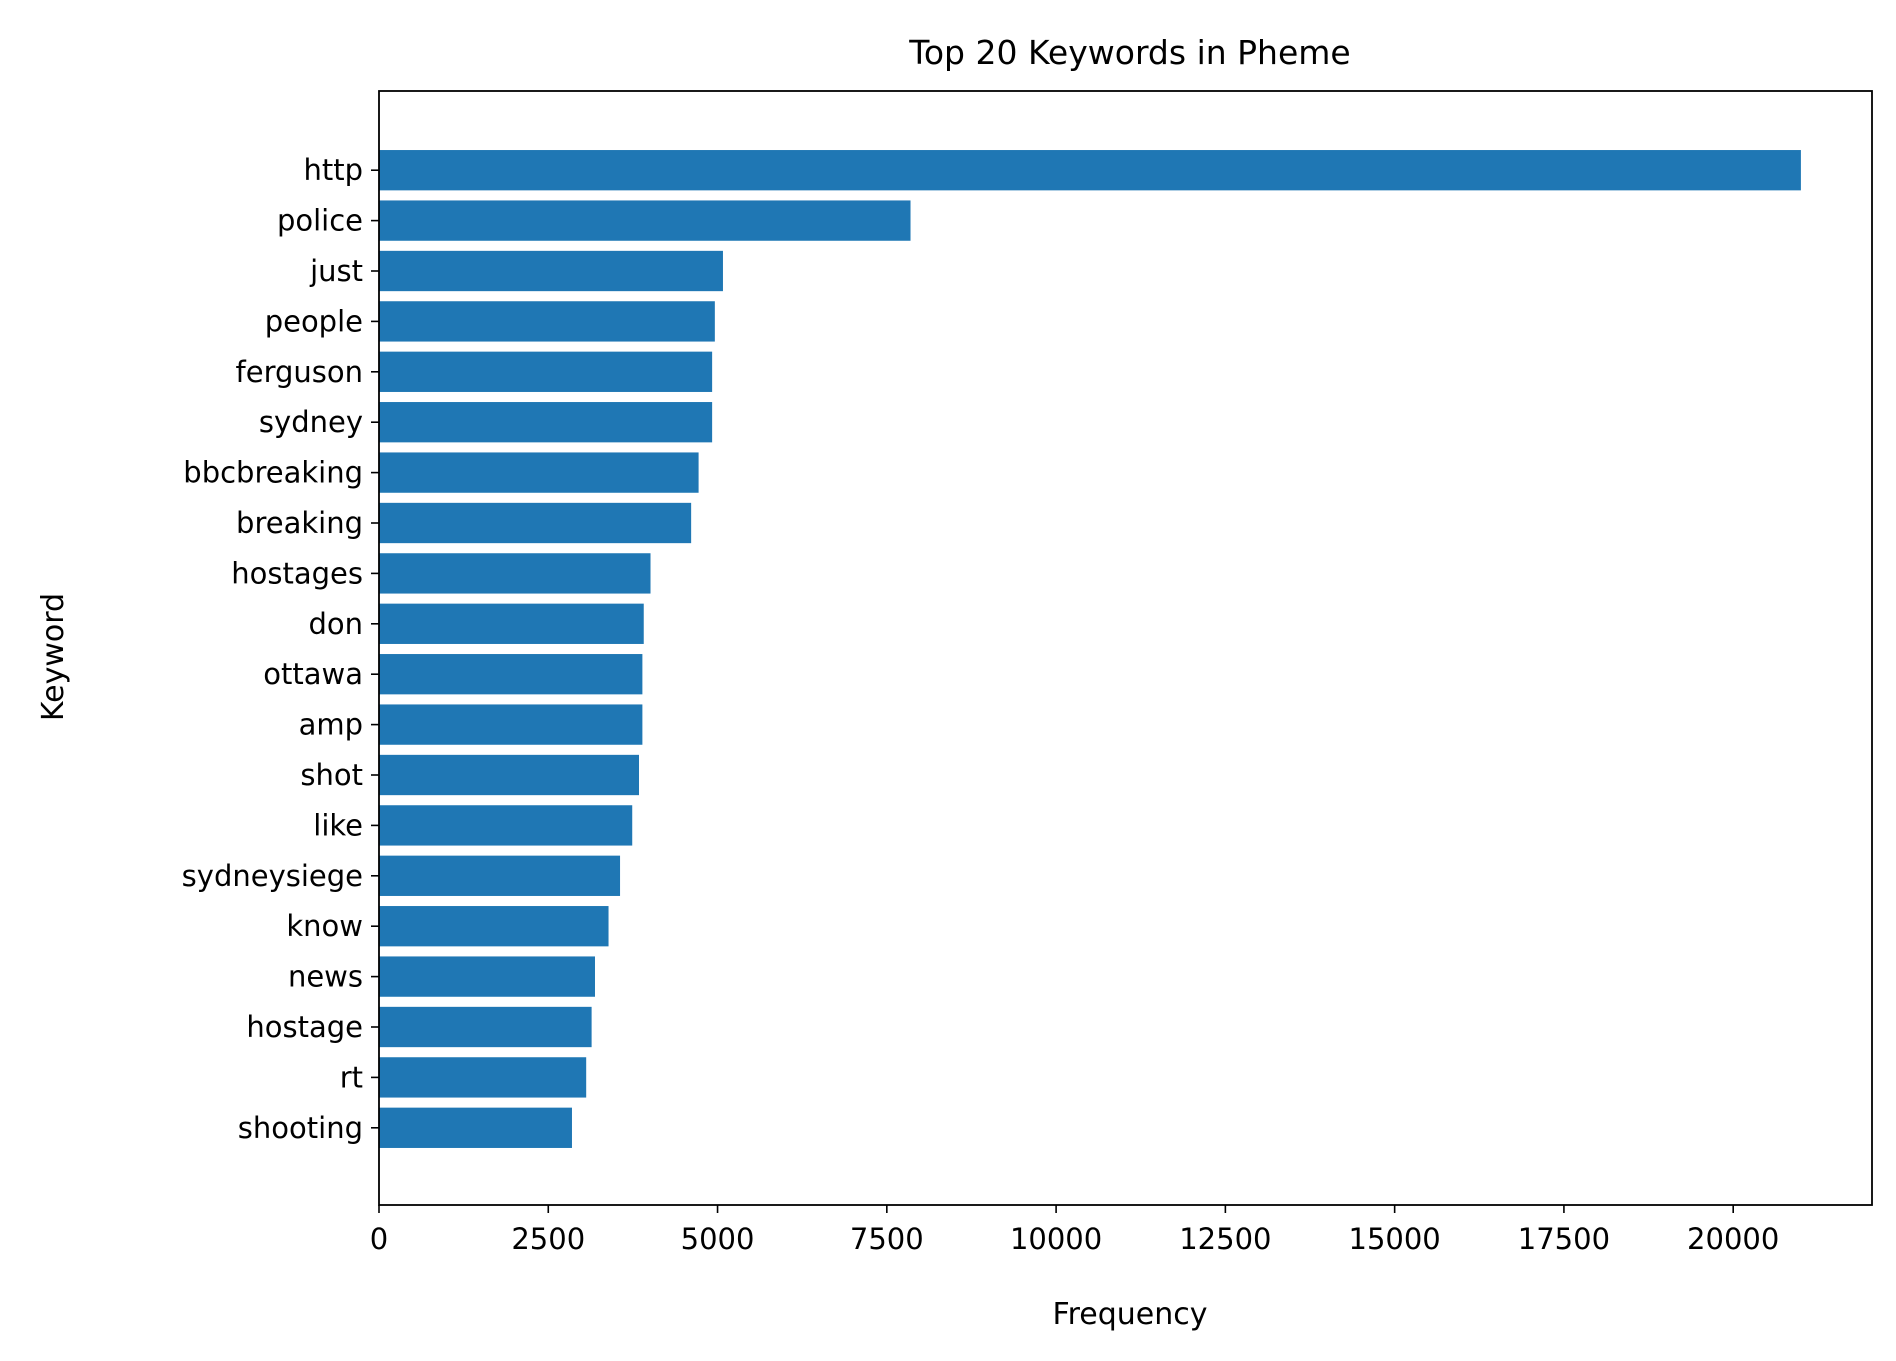 Image resolution: width=1896 pixels, height=1361 pixels. I want to click on bar-http, so click(1090, 170).